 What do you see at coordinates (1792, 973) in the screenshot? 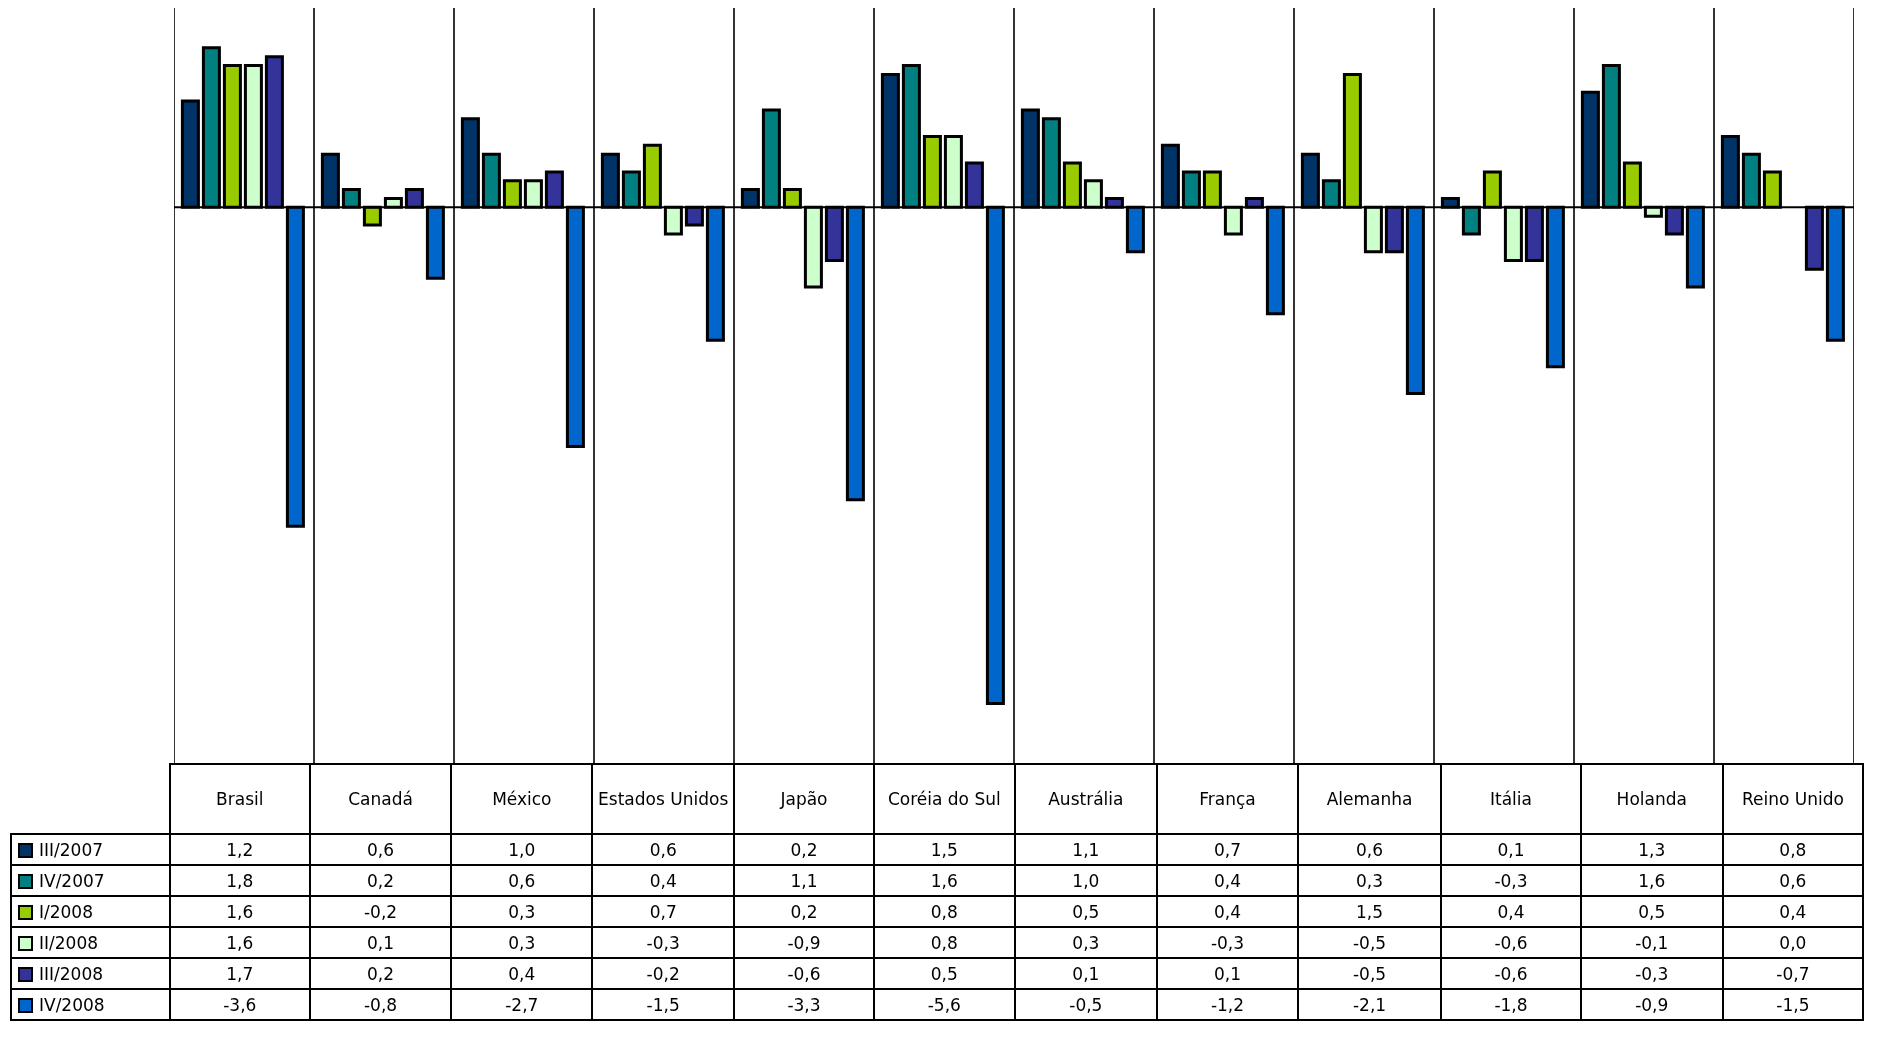
I see `data-label: -0,7` at bounding box center [1792, 973].